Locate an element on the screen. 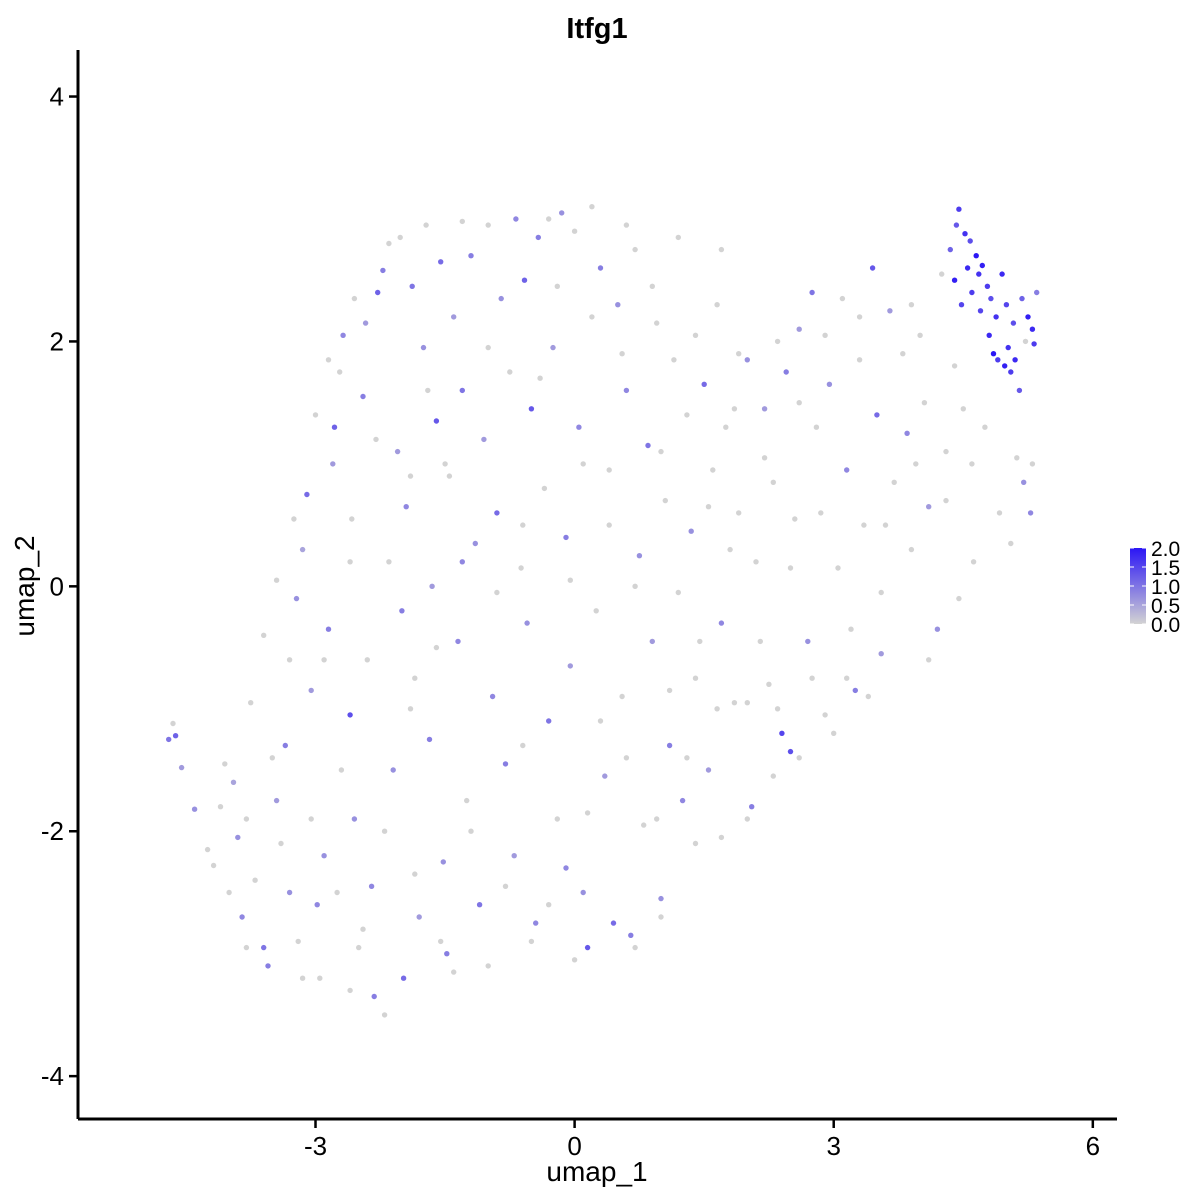 The width and height of the screenshot is (1200, 1200). y-tick-label: 0 is located at coordinates (57, 586).